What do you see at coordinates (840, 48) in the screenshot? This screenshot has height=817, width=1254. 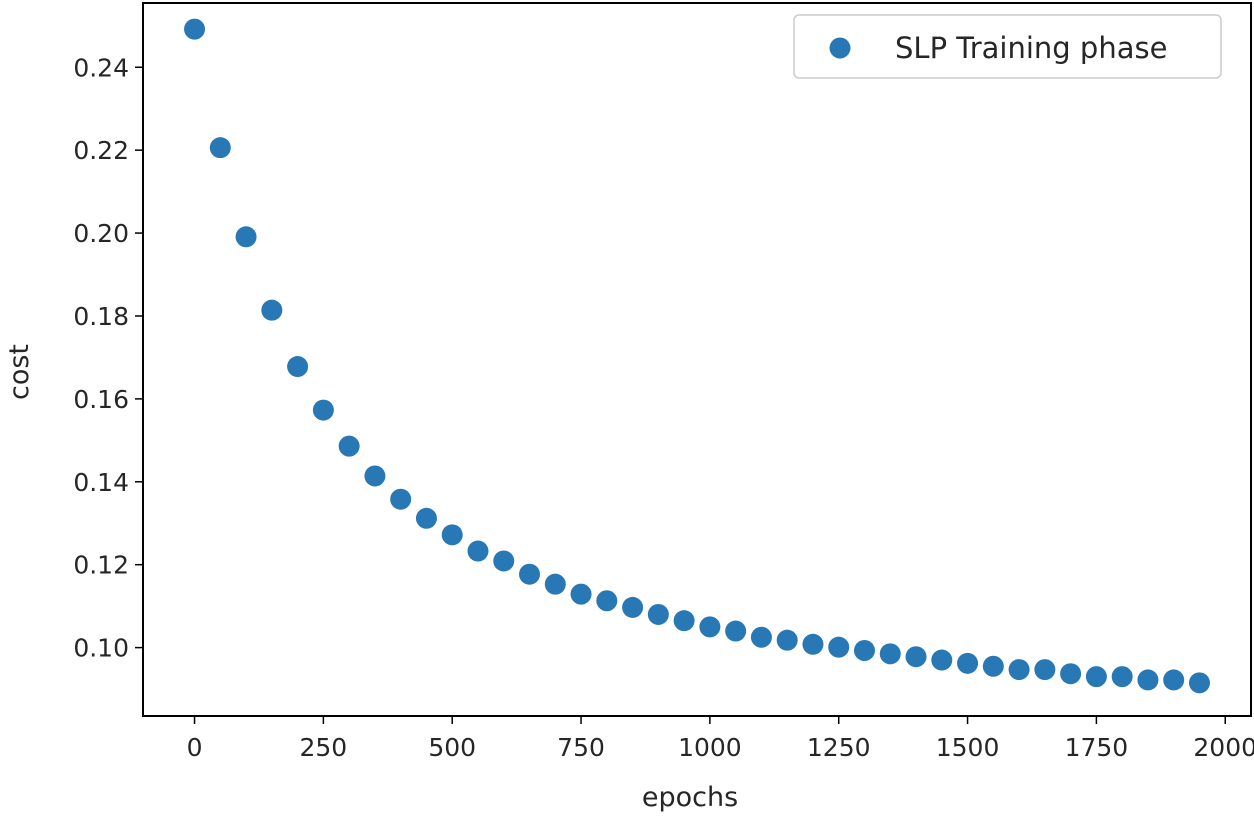 I see `legend-marker` at bounding box center [840, 48].